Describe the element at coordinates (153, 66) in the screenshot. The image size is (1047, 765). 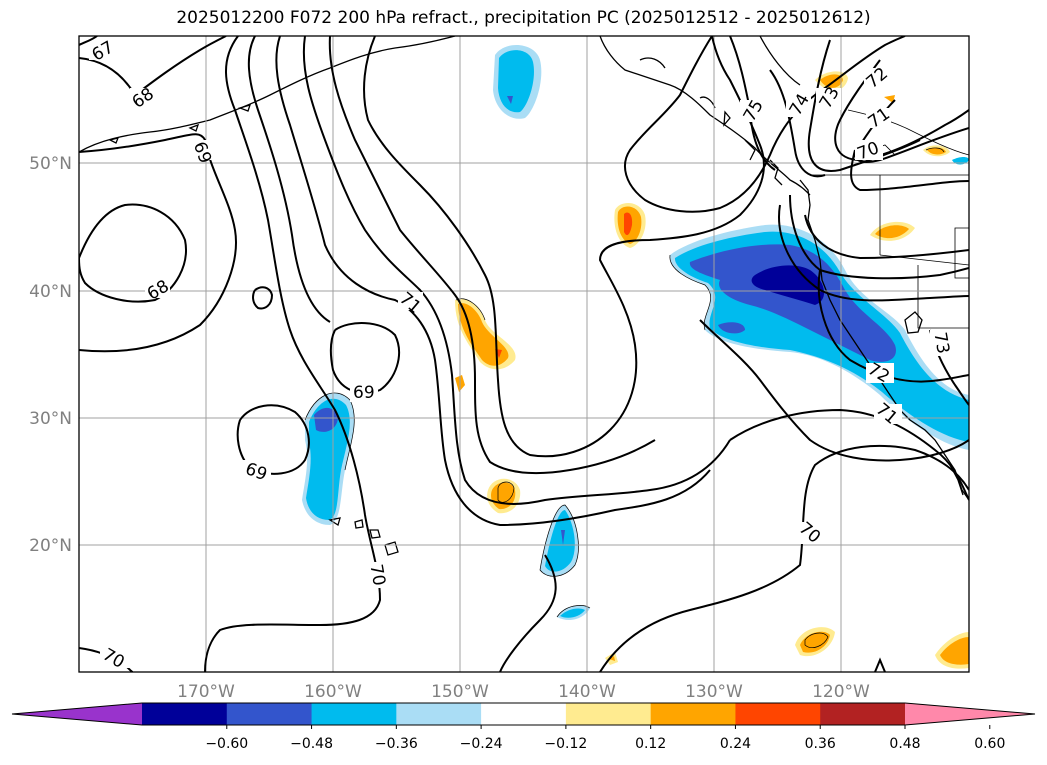
I see `contour-68-north` at that location.